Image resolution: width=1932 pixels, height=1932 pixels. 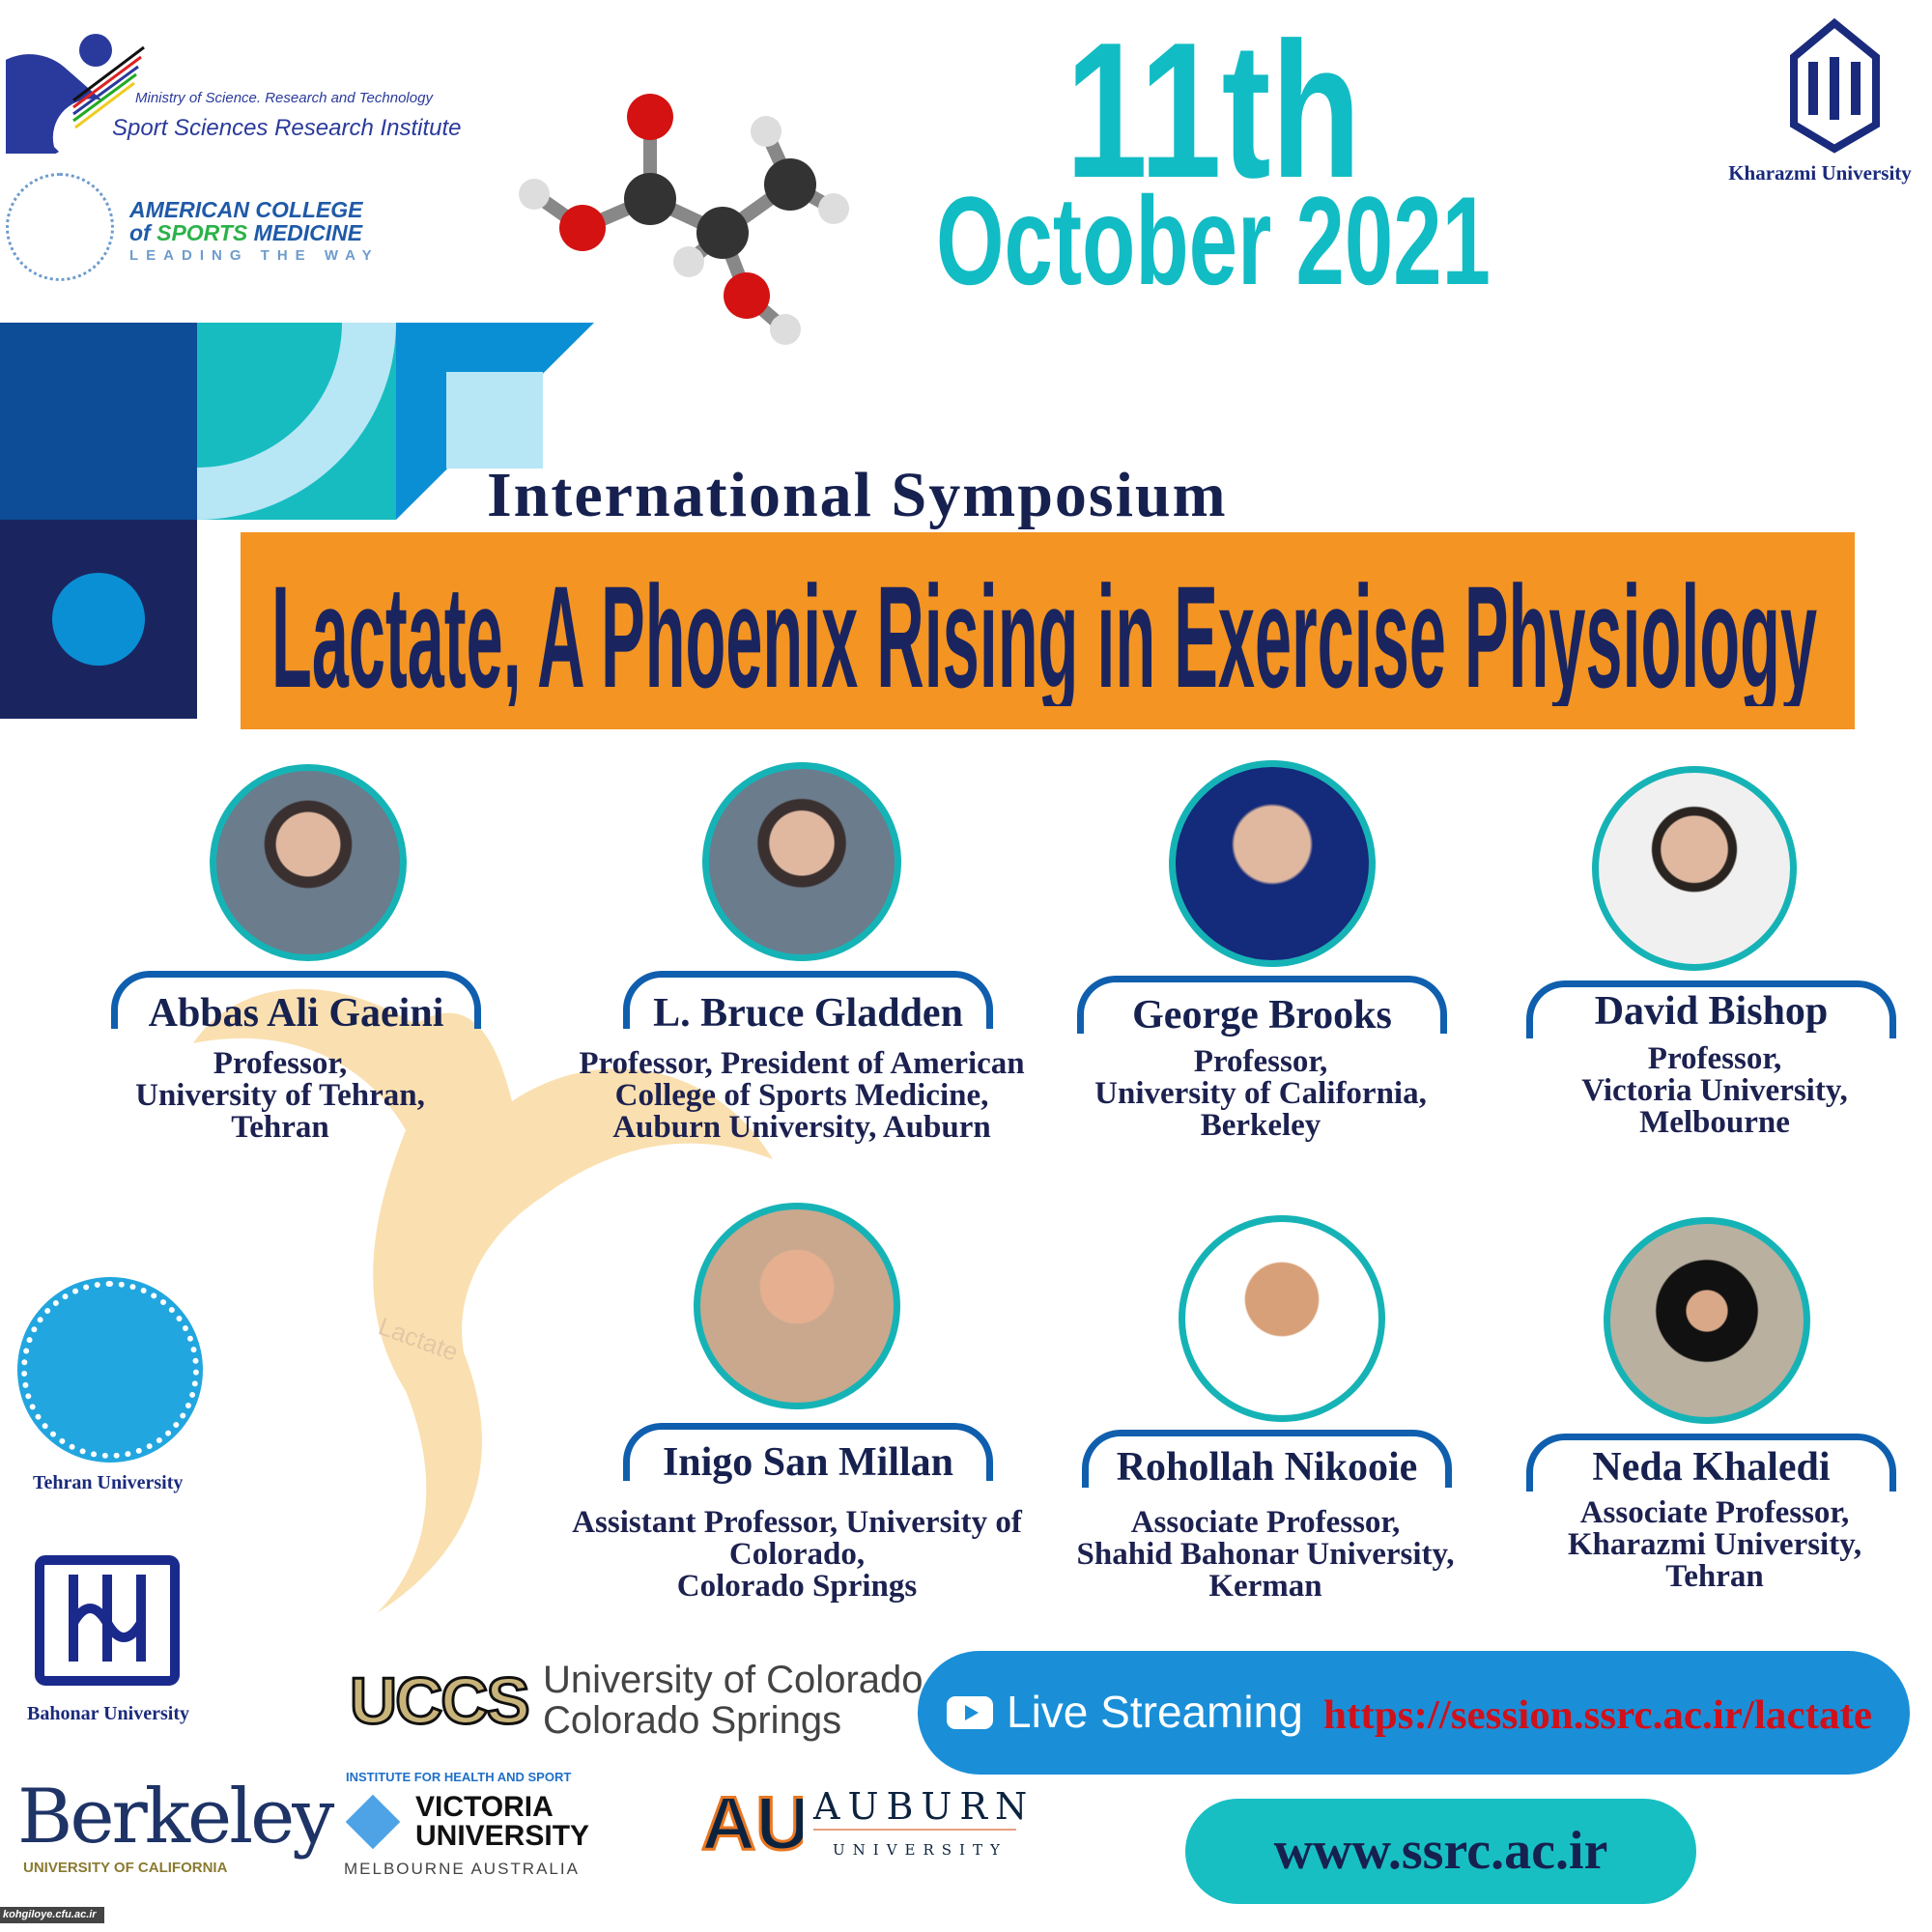 I want to click on svg-text: AU, so click(x=752, y=1820).